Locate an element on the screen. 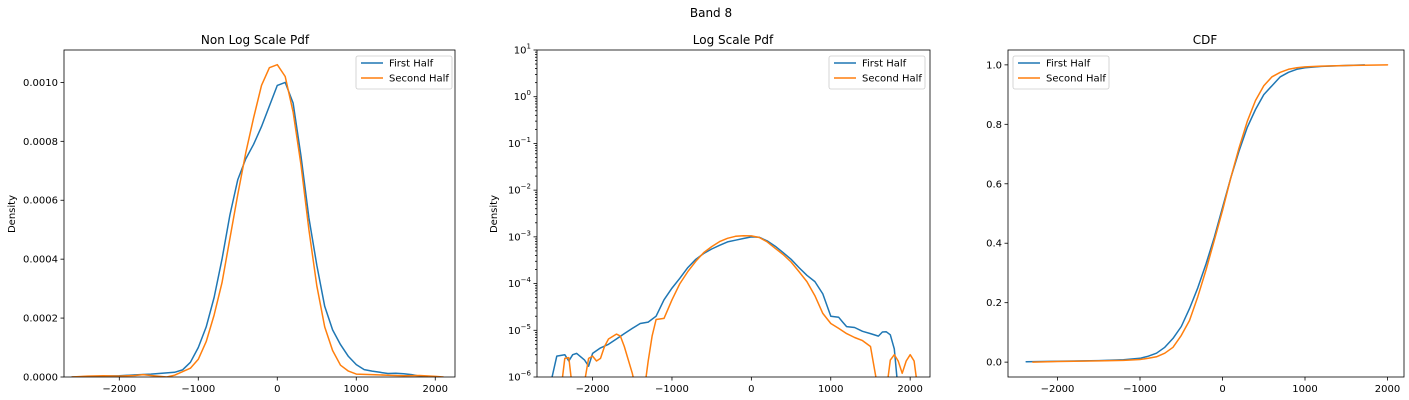 This screenshot has height=400, width=1409. y-tick-label-exponent: −1 is located at coordinates (526, 140).